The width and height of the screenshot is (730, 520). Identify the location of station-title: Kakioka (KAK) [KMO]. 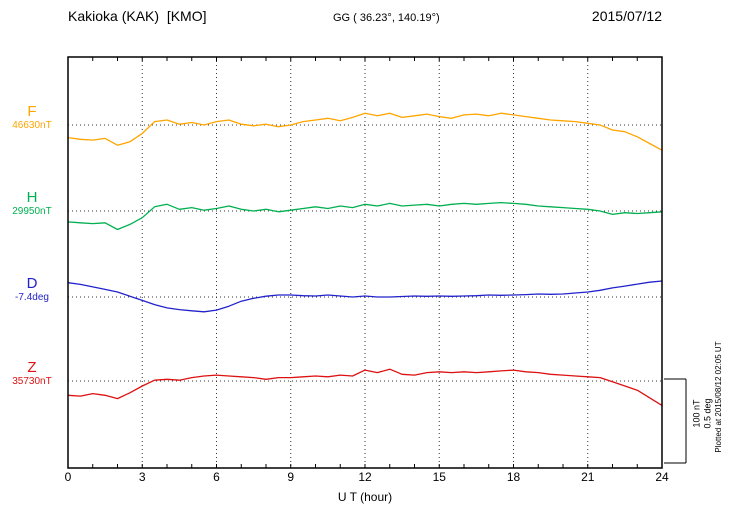
(137, 16).